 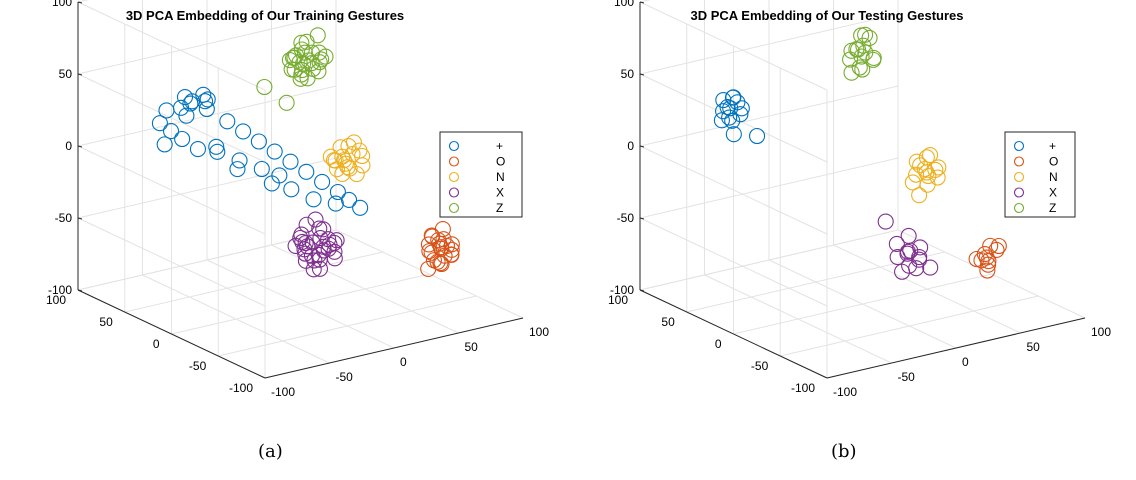 What do you see at coordinates (539, 332) in the screenshot?
I see `x-tick-label: 100` at bounding box center [539, 332].